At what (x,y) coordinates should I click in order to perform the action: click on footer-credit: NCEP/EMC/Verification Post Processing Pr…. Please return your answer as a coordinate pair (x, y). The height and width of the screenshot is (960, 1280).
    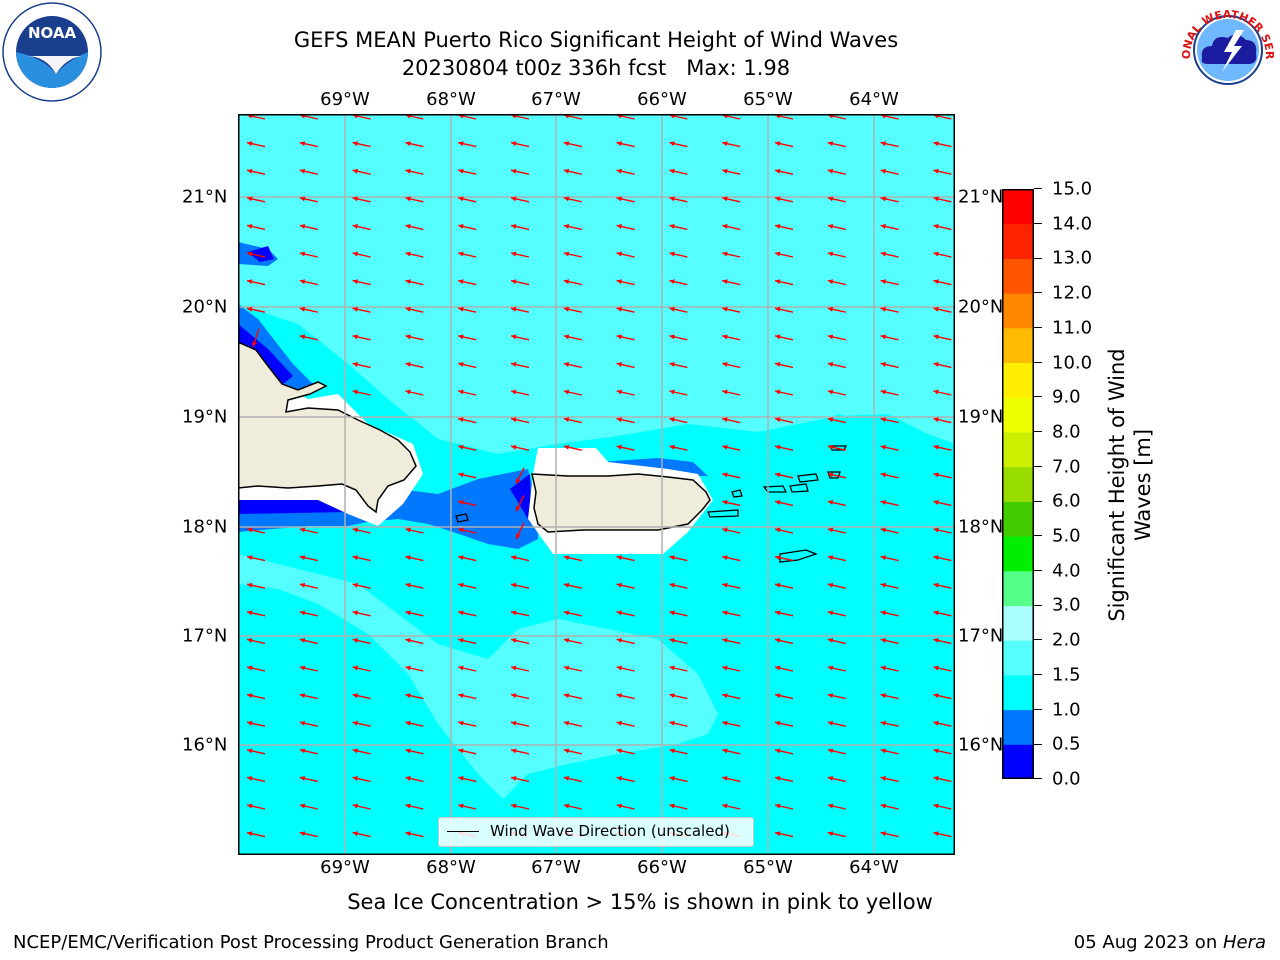
    Looking at the image, I should click on (311, 942).